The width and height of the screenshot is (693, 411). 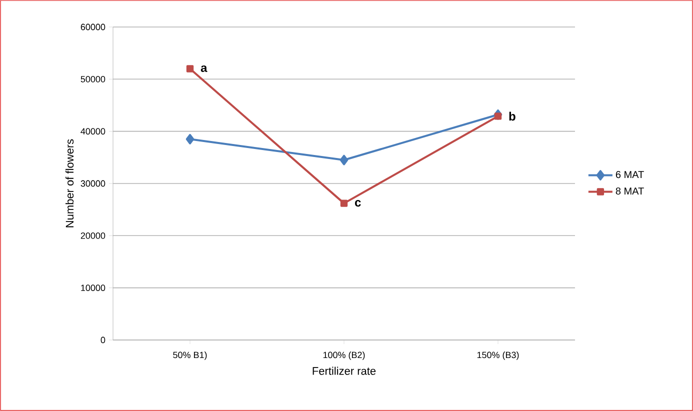 I want to click on x-tick-label: 50% B1), so click(x=190, y=356).